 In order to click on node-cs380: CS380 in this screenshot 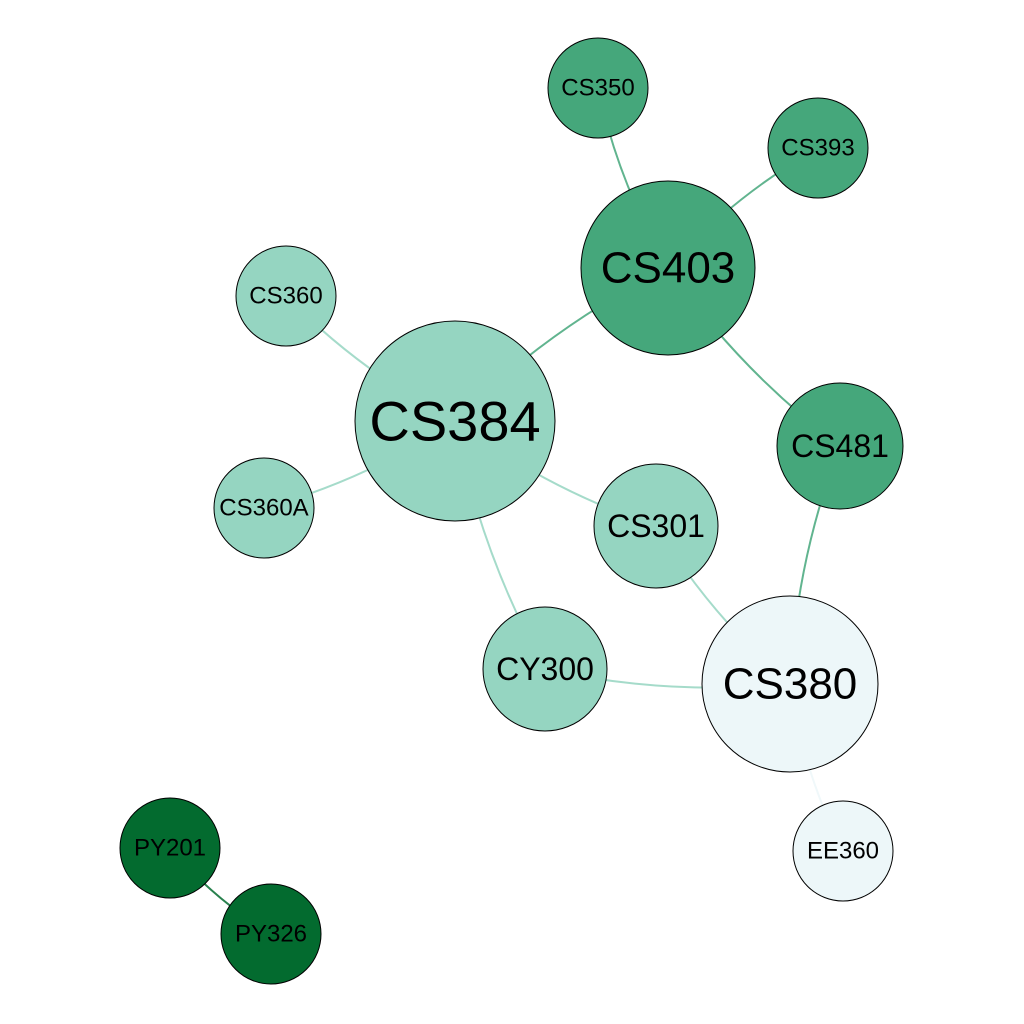, I will do `click(790, 684)`.